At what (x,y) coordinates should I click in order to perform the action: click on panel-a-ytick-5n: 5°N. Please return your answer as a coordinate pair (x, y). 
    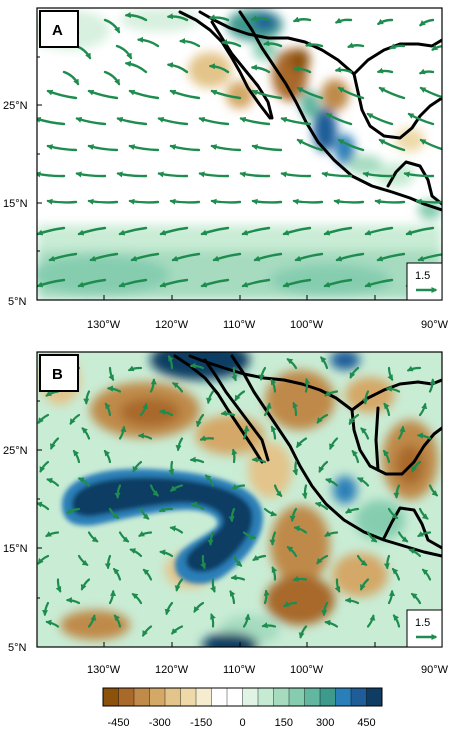
    Looking at the image, I should click on (17, 302).